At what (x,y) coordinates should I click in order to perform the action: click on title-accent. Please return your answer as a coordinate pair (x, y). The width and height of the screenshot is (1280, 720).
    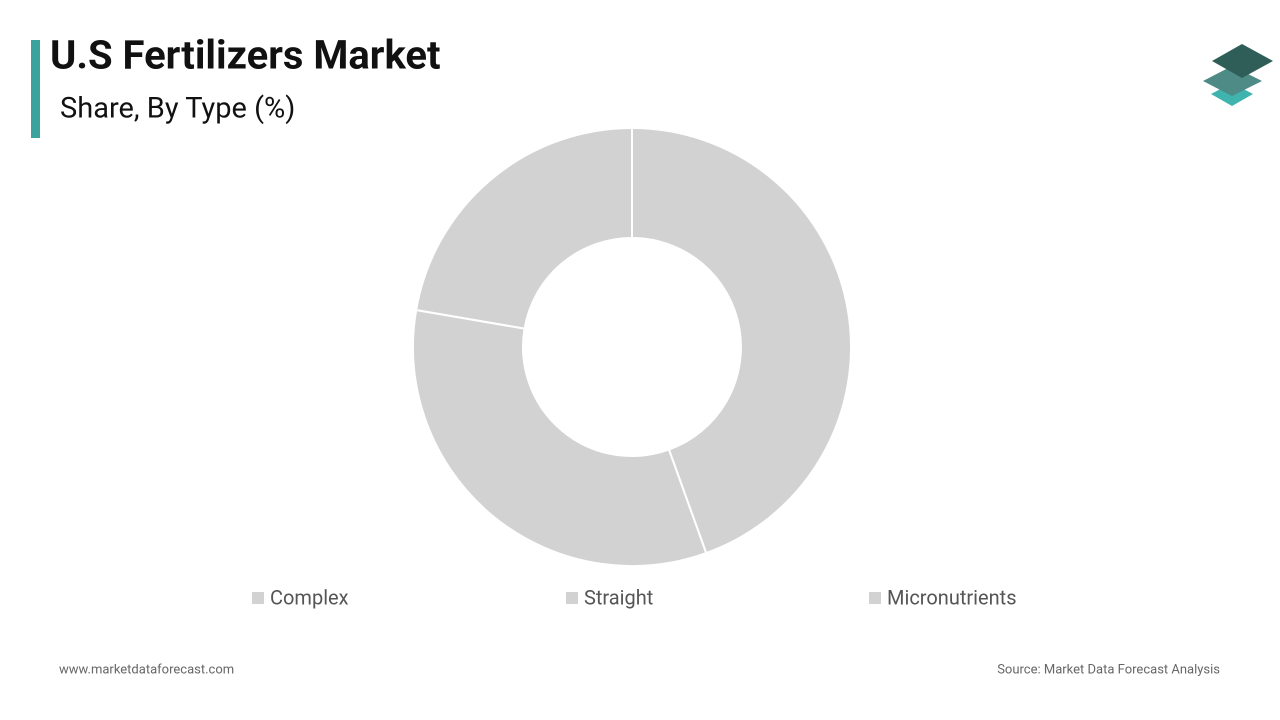
    Looking at the image, I should click on (35, 89).